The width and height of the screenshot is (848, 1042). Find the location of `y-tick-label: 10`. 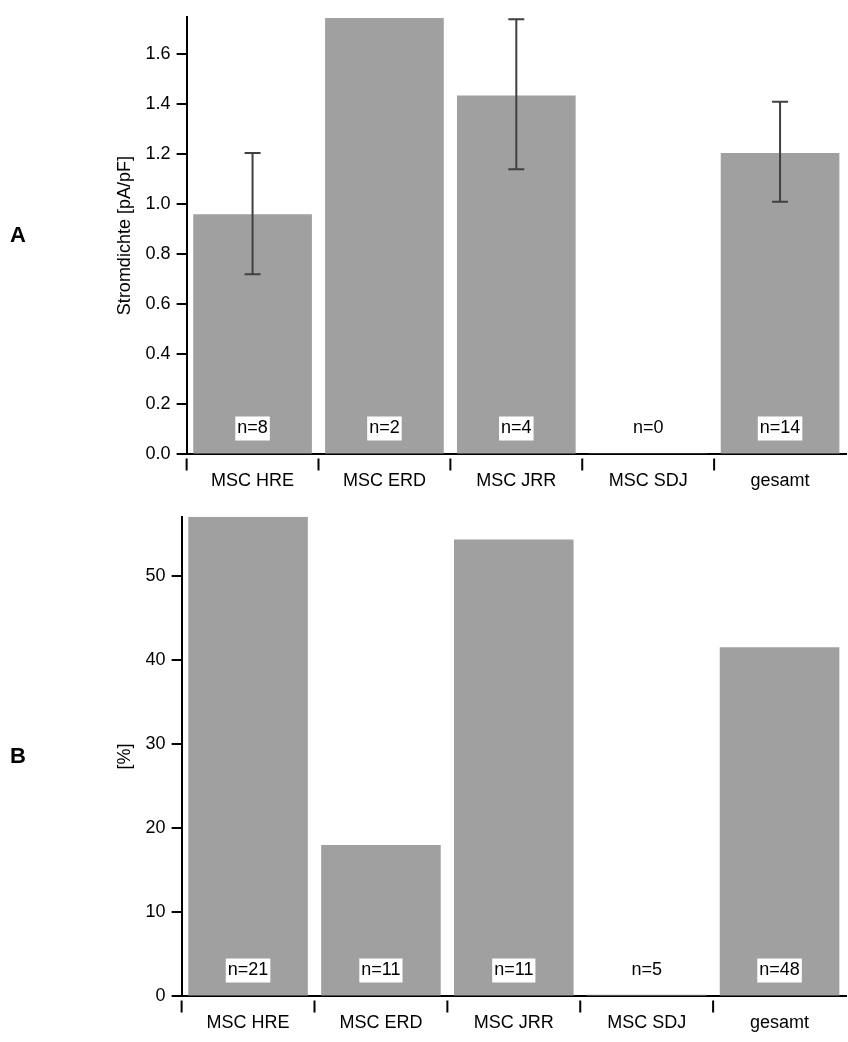

y-tick-label: 10 is located at coordinates (155, 911).